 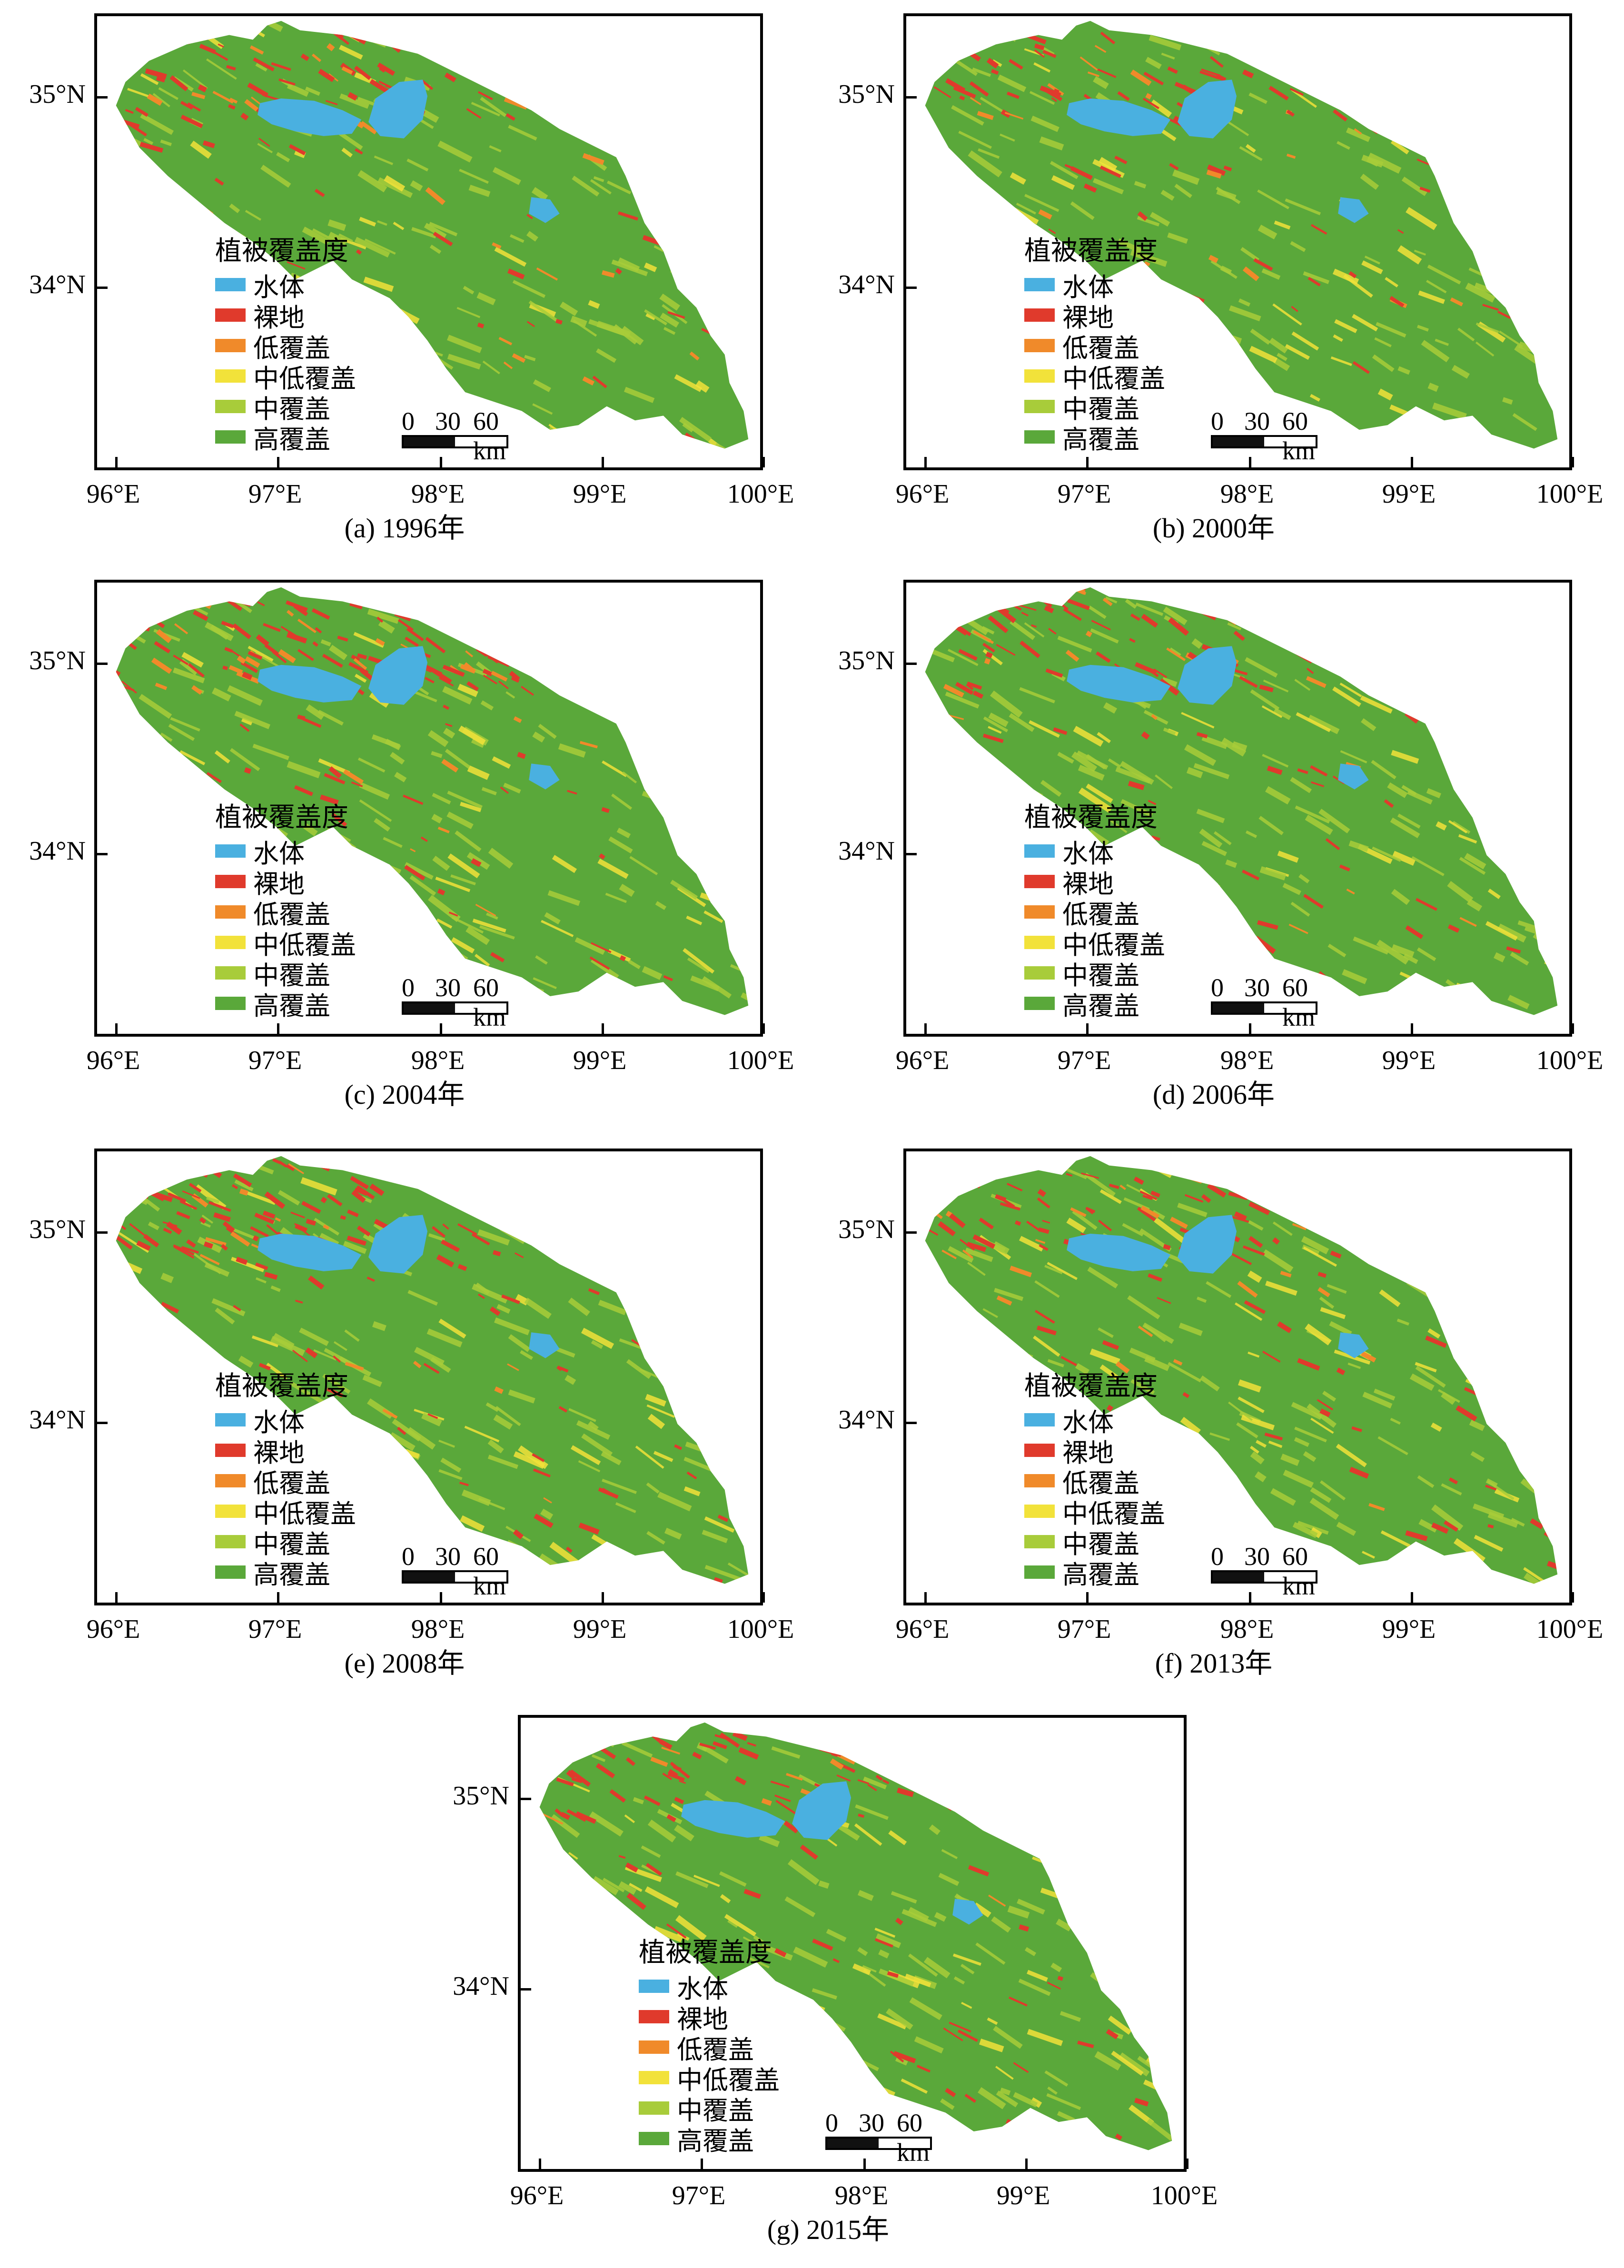 I want to click on legend-label: 裸地, so click(x=1088, y=884).